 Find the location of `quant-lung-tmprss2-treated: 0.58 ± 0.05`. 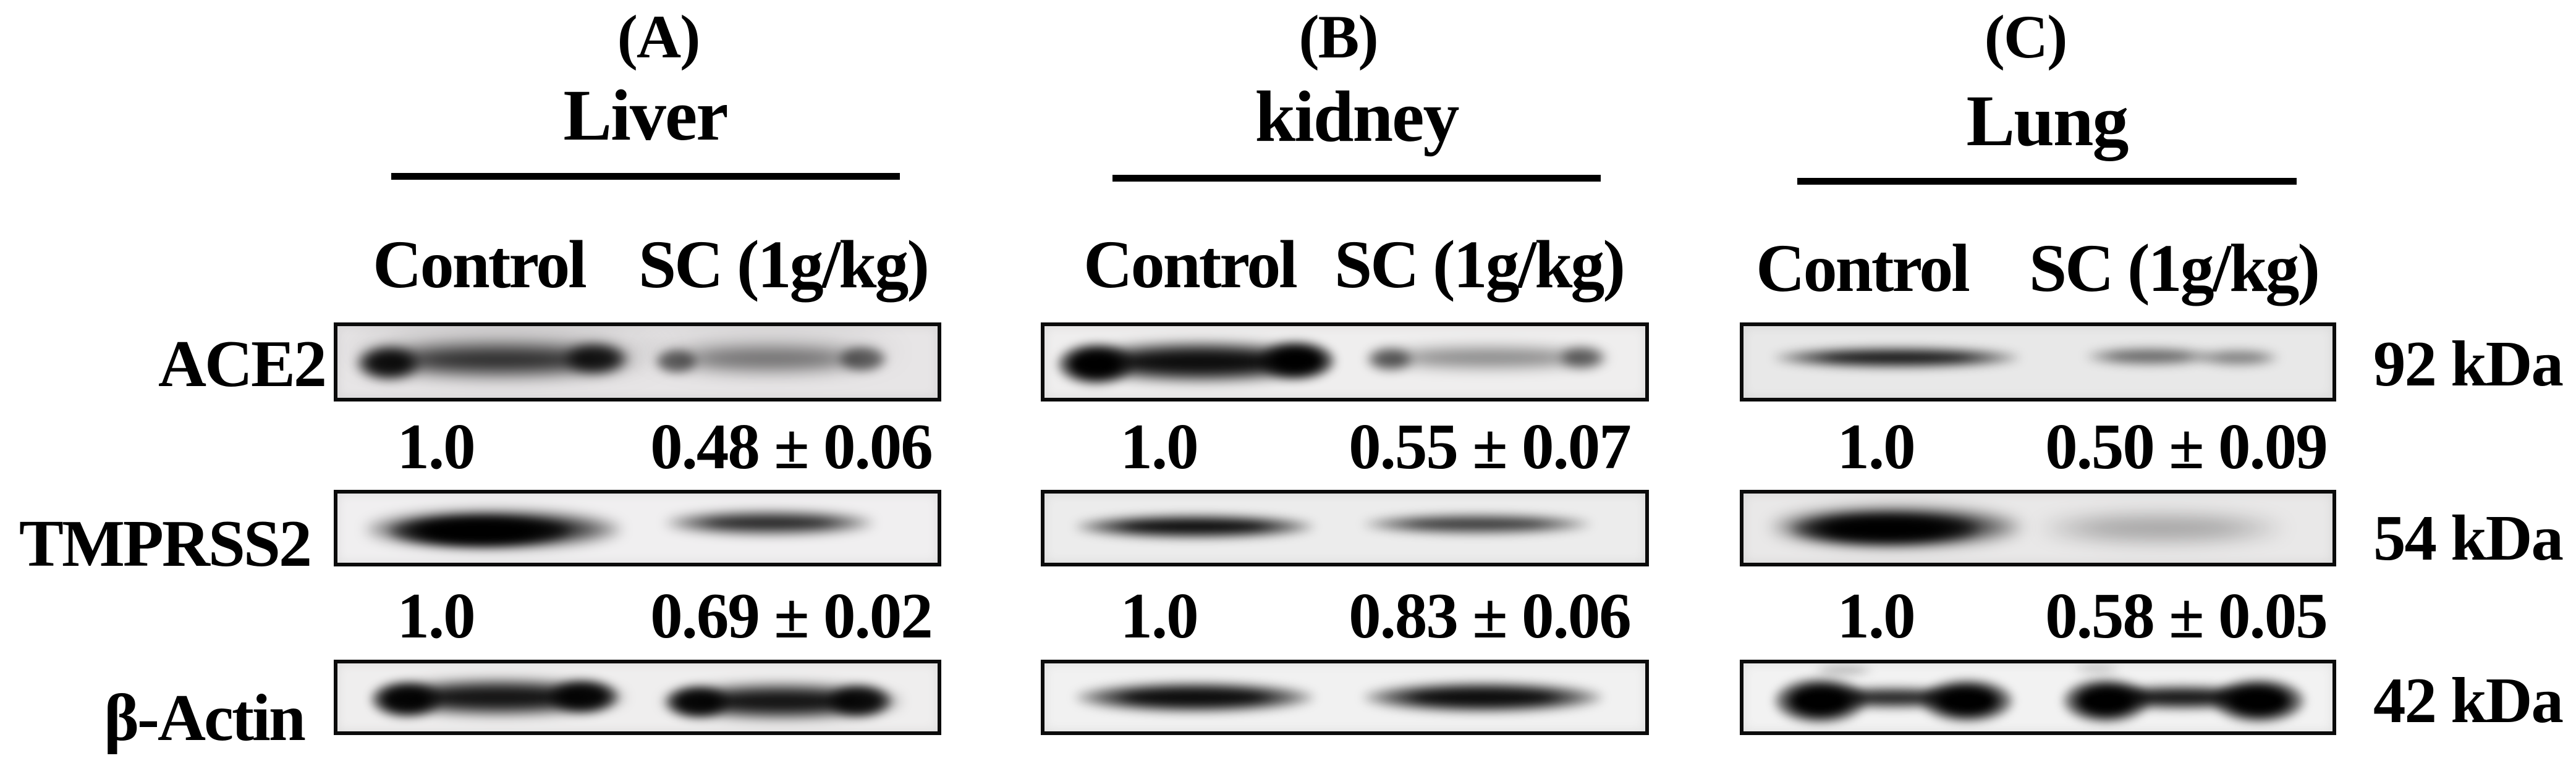

quant-lung-tmprss2-treated: 0.58 ± 0.05 is located at coordinates (2186, 616).